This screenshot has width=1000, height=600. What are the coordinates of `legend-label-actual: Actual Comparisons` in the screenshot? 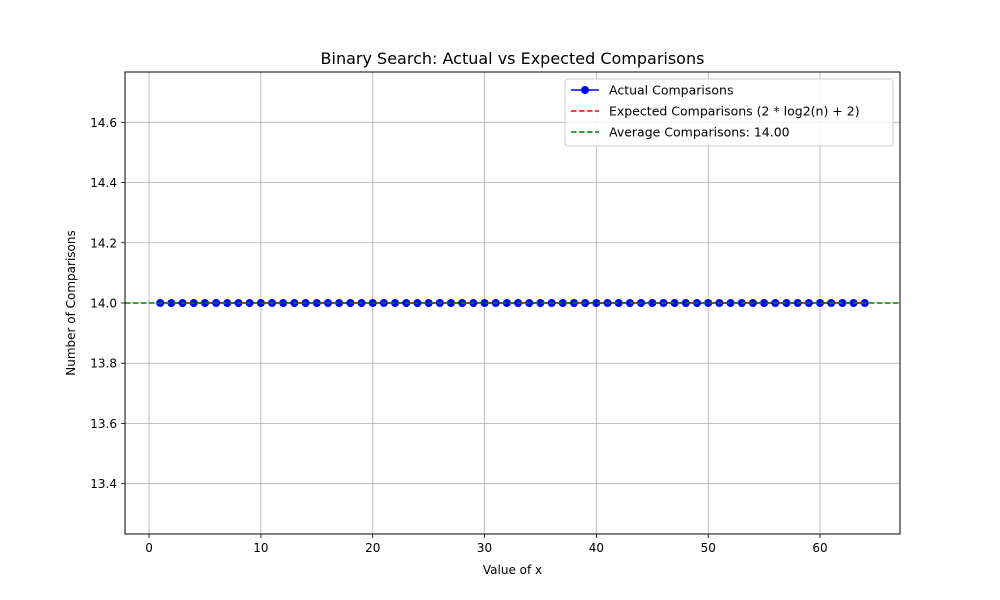 It's located at (671, 90).